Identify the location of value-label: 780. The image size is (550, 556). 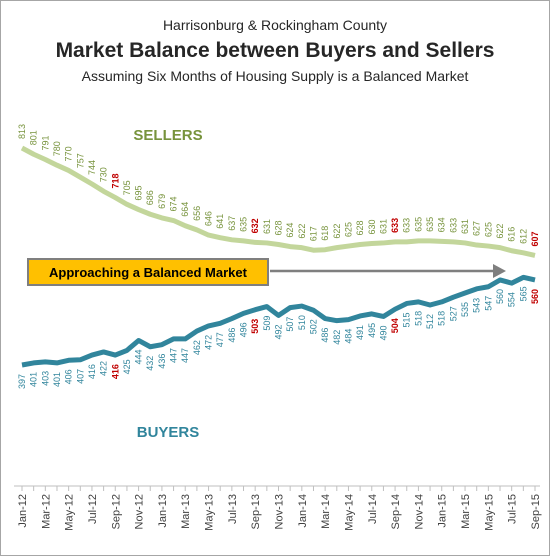
(57, 148).